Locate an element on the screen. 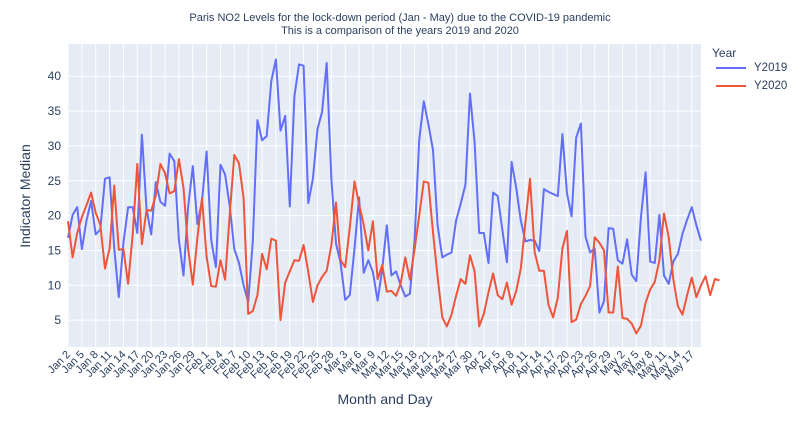 The image size is (800, 423). y-tick-label: 10 is located at coordinates (55, 285).